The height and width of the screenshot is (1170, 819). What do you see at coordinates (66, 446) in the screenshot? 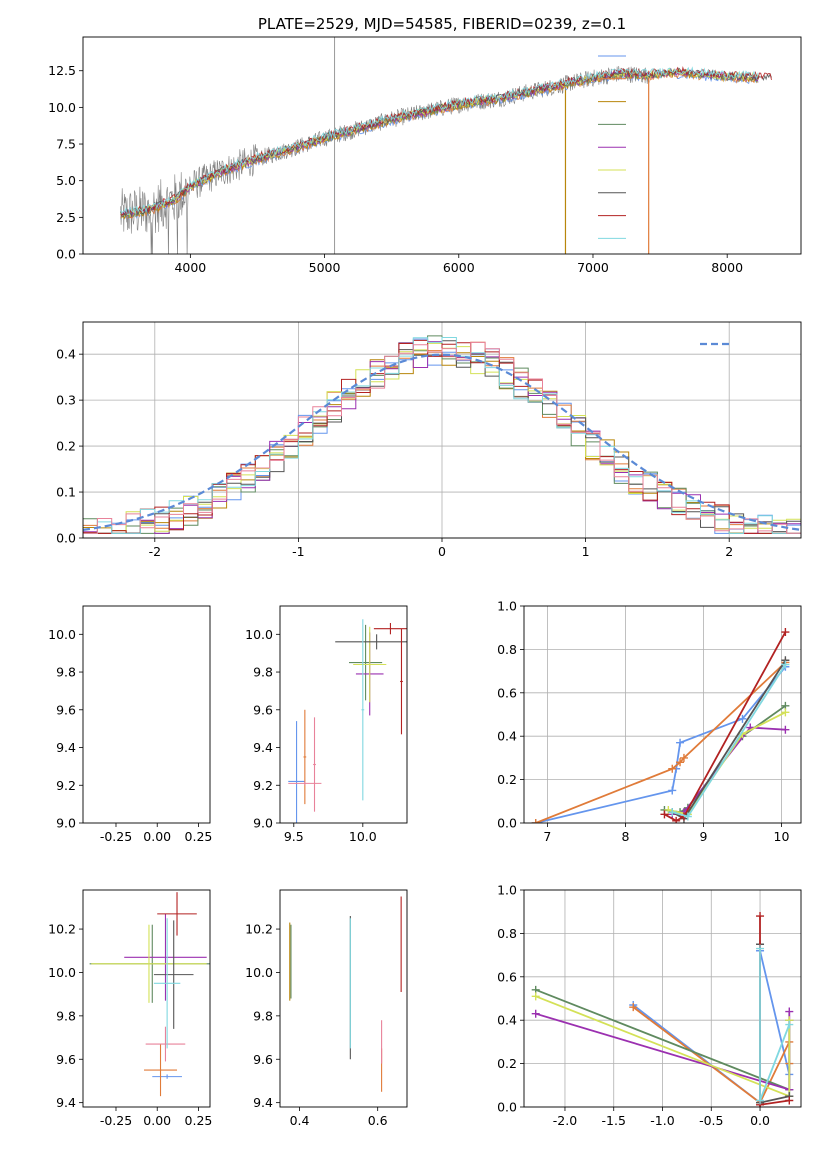
I see `residuals-ytick-label: 0.2` at bounding box center [66, 446].